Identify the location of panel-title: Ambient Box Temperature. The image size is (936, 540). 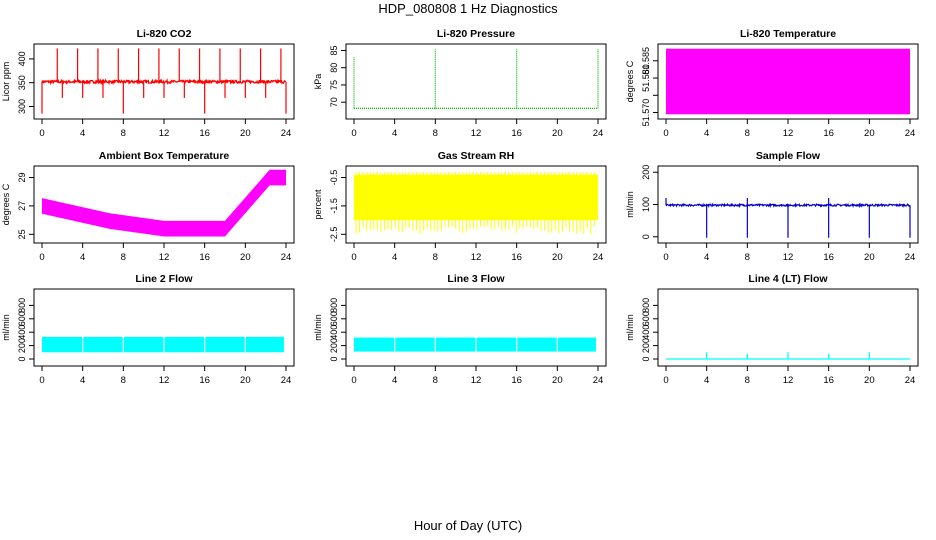
(164, 156).